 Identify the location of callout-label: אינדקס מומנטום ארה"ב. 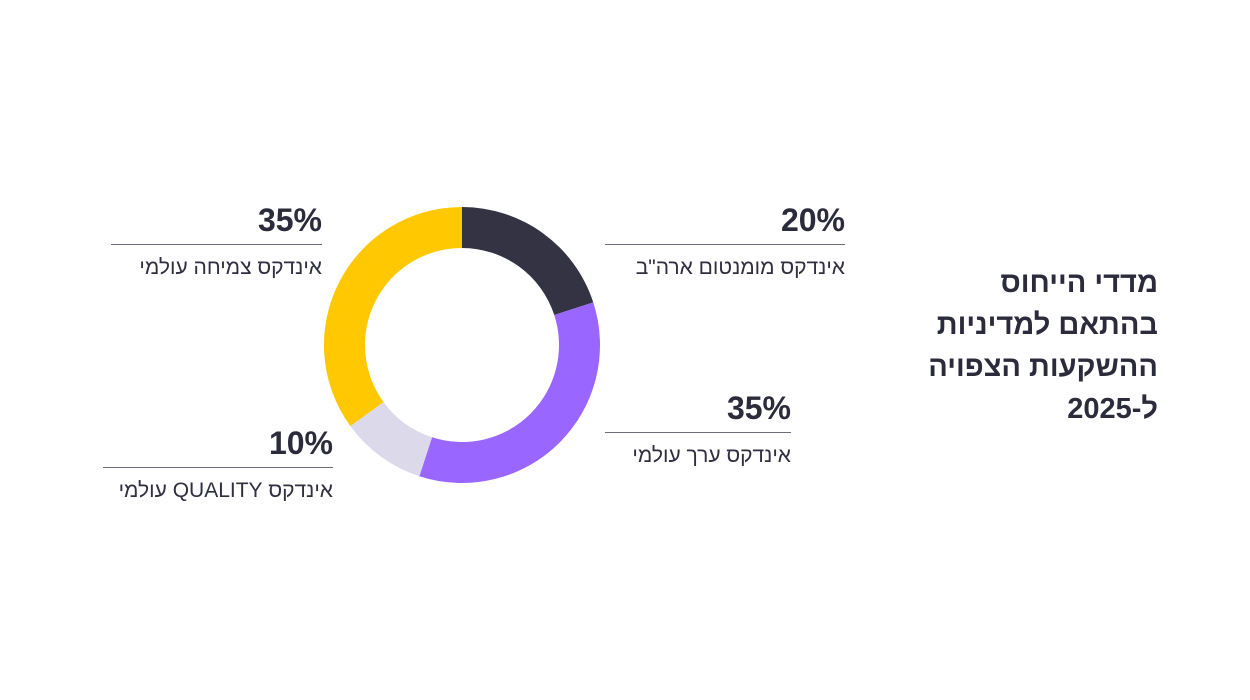
(740, 267).